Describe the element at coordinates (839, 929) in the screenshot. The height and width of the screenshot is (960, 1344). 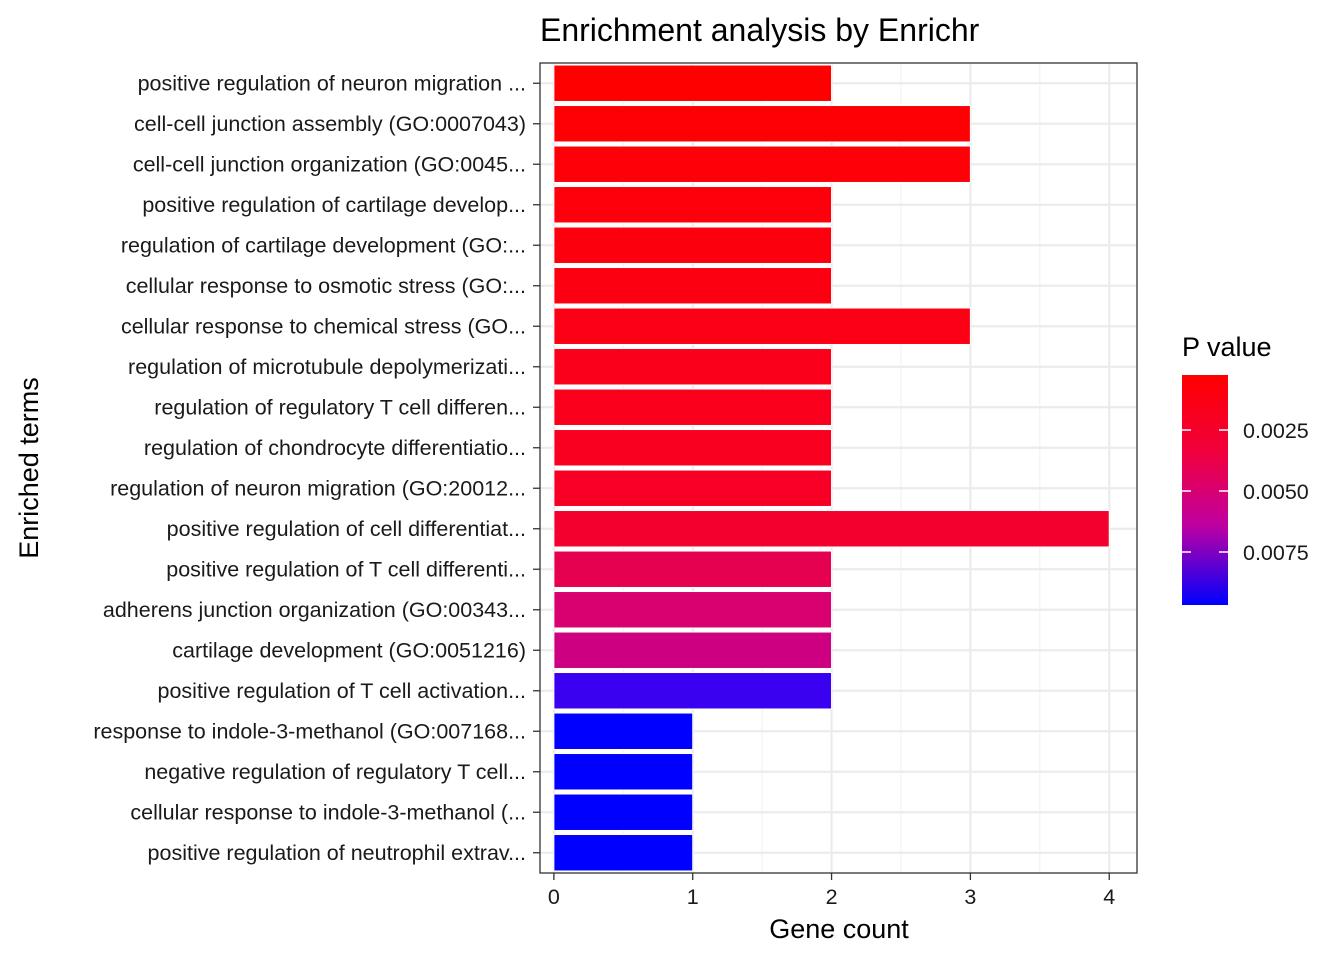
I see `x-axis-title: Gene count` at that location.